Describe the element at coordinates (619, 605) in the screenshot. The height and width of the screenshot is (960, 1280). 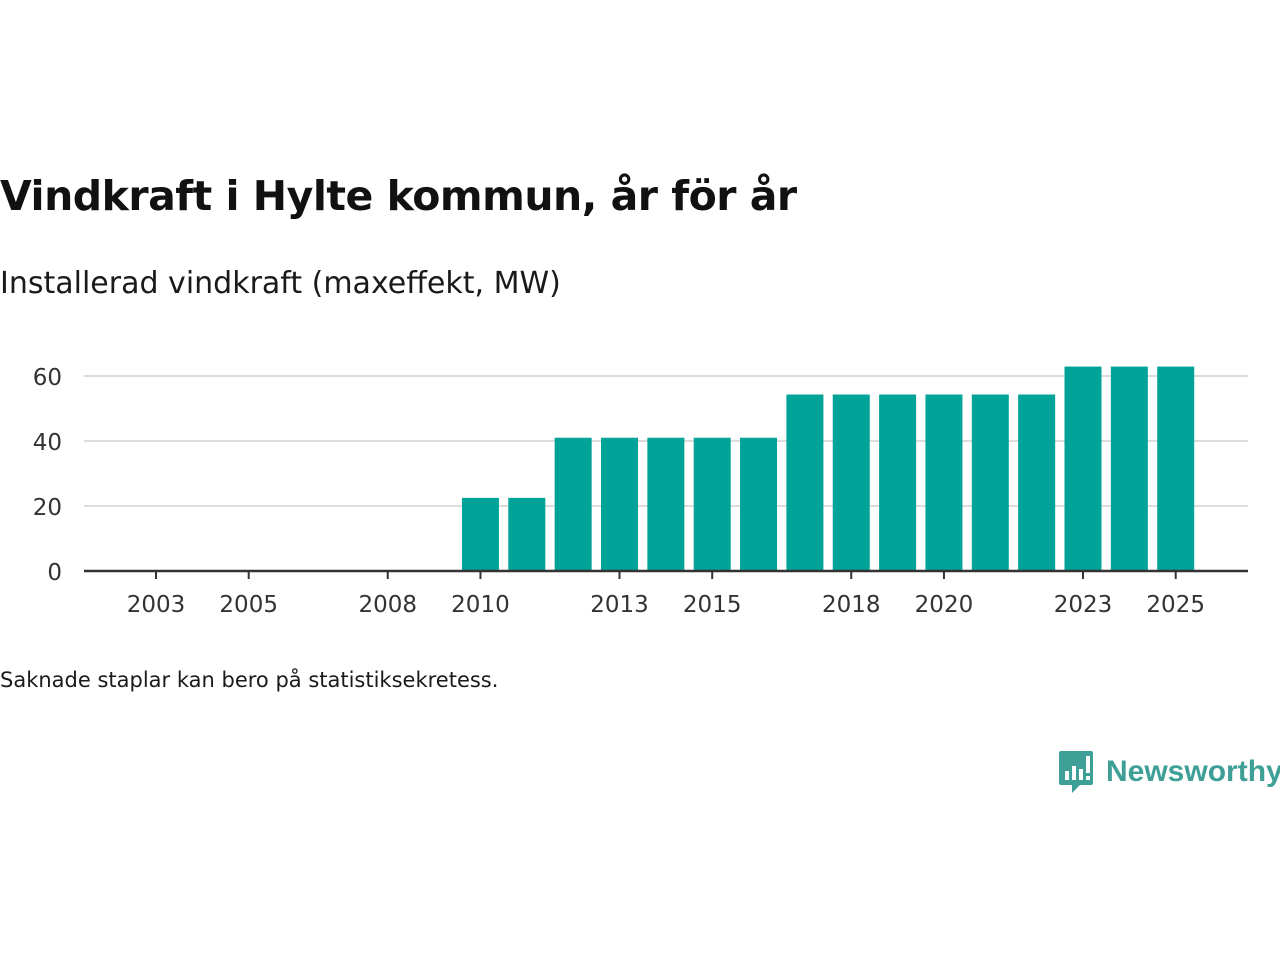
I see `x-tick-label: 2013` at that location.